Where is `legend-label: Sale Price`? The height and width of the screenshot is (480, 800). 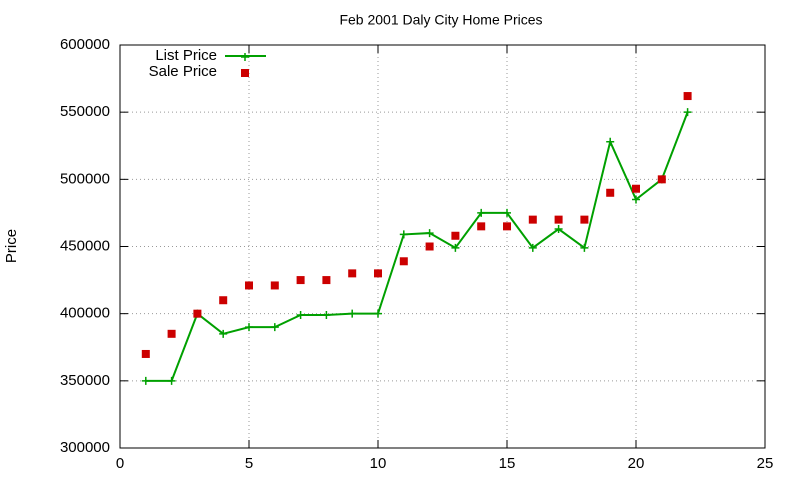 legend-label: Sale Price is located at coordinates (183, 71).